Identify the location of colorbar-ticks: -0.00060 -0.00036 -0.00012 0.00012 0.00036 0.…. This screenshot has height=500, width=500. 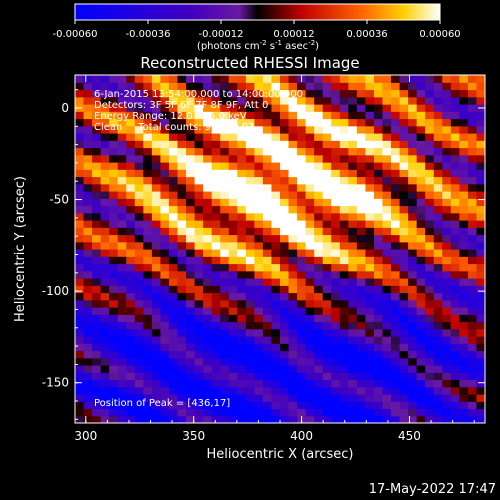
(257, 30).